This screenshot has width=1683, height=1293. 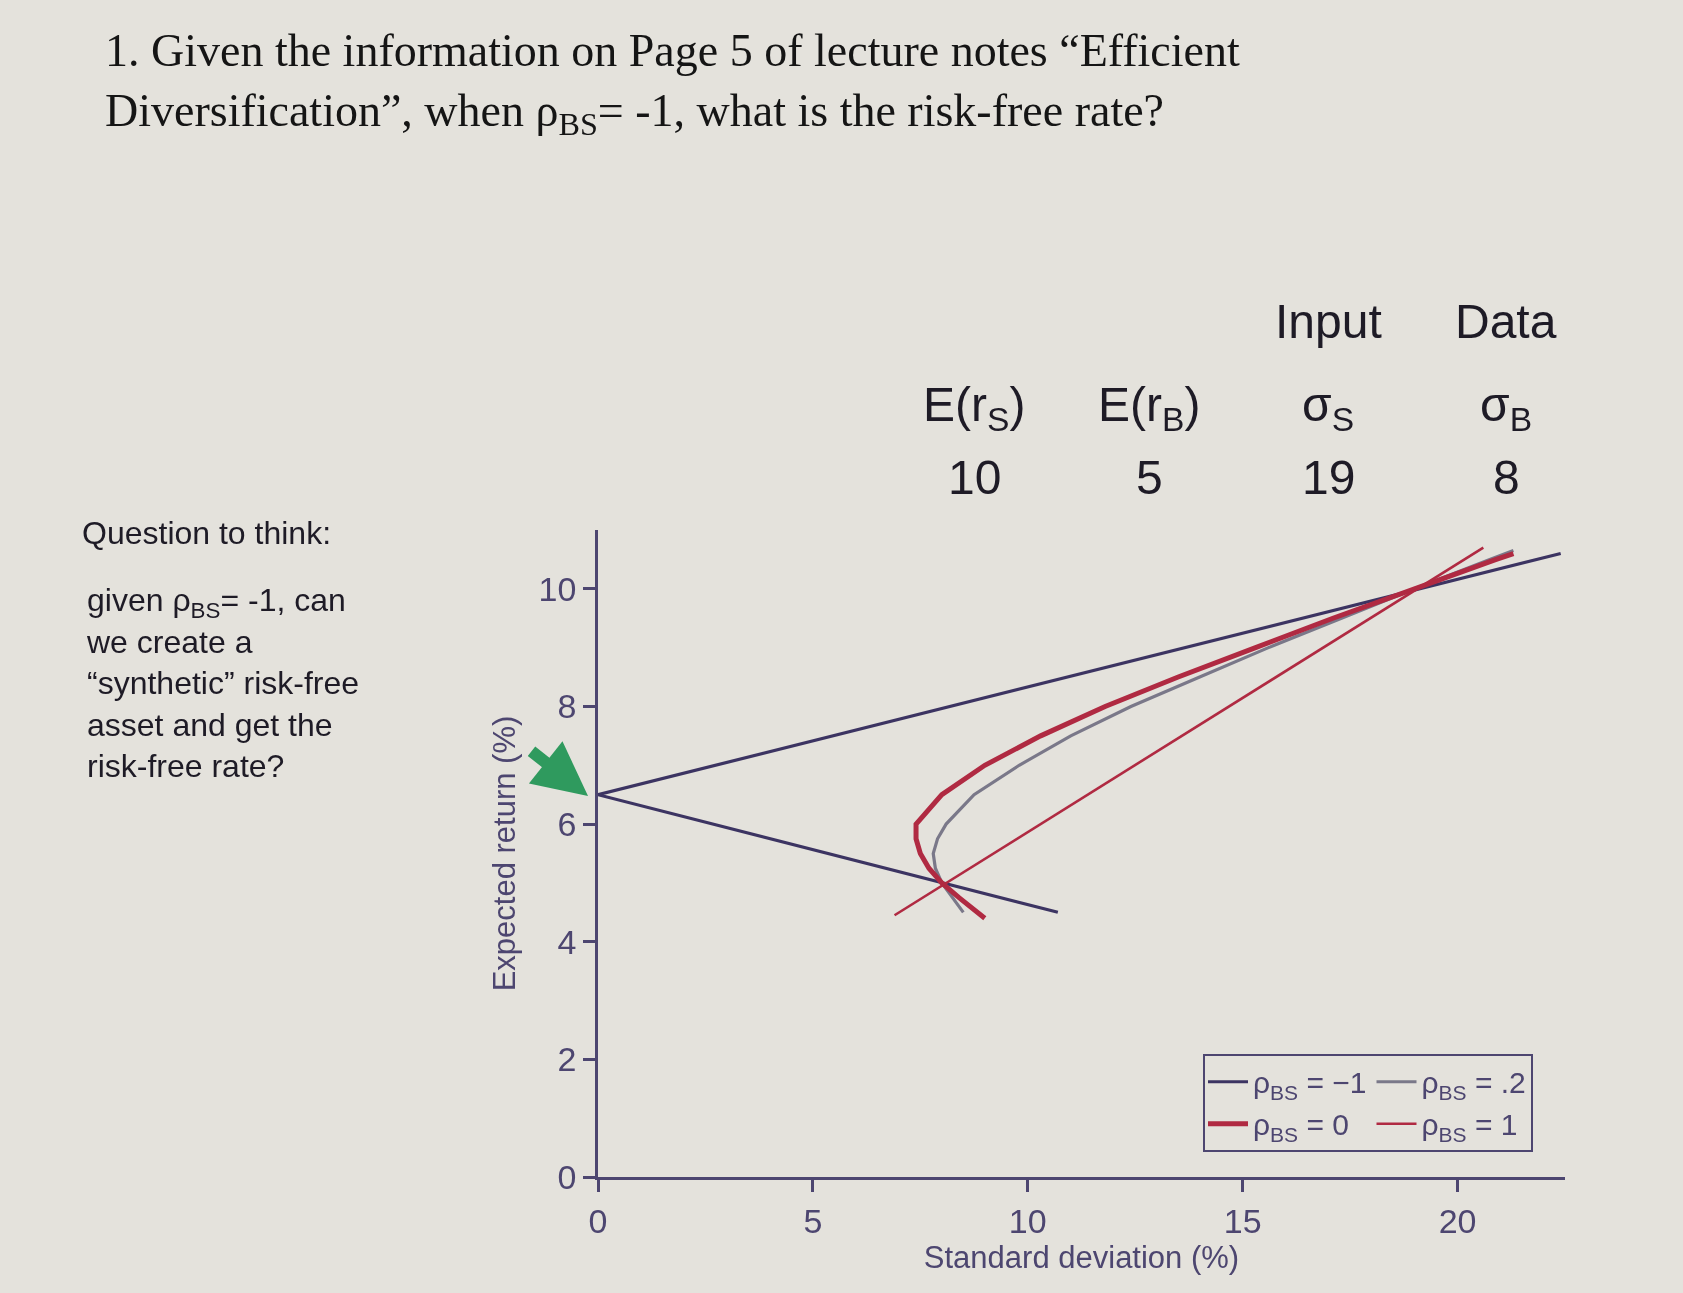 I want to click on text: 8, so click(x=1506, y=477).